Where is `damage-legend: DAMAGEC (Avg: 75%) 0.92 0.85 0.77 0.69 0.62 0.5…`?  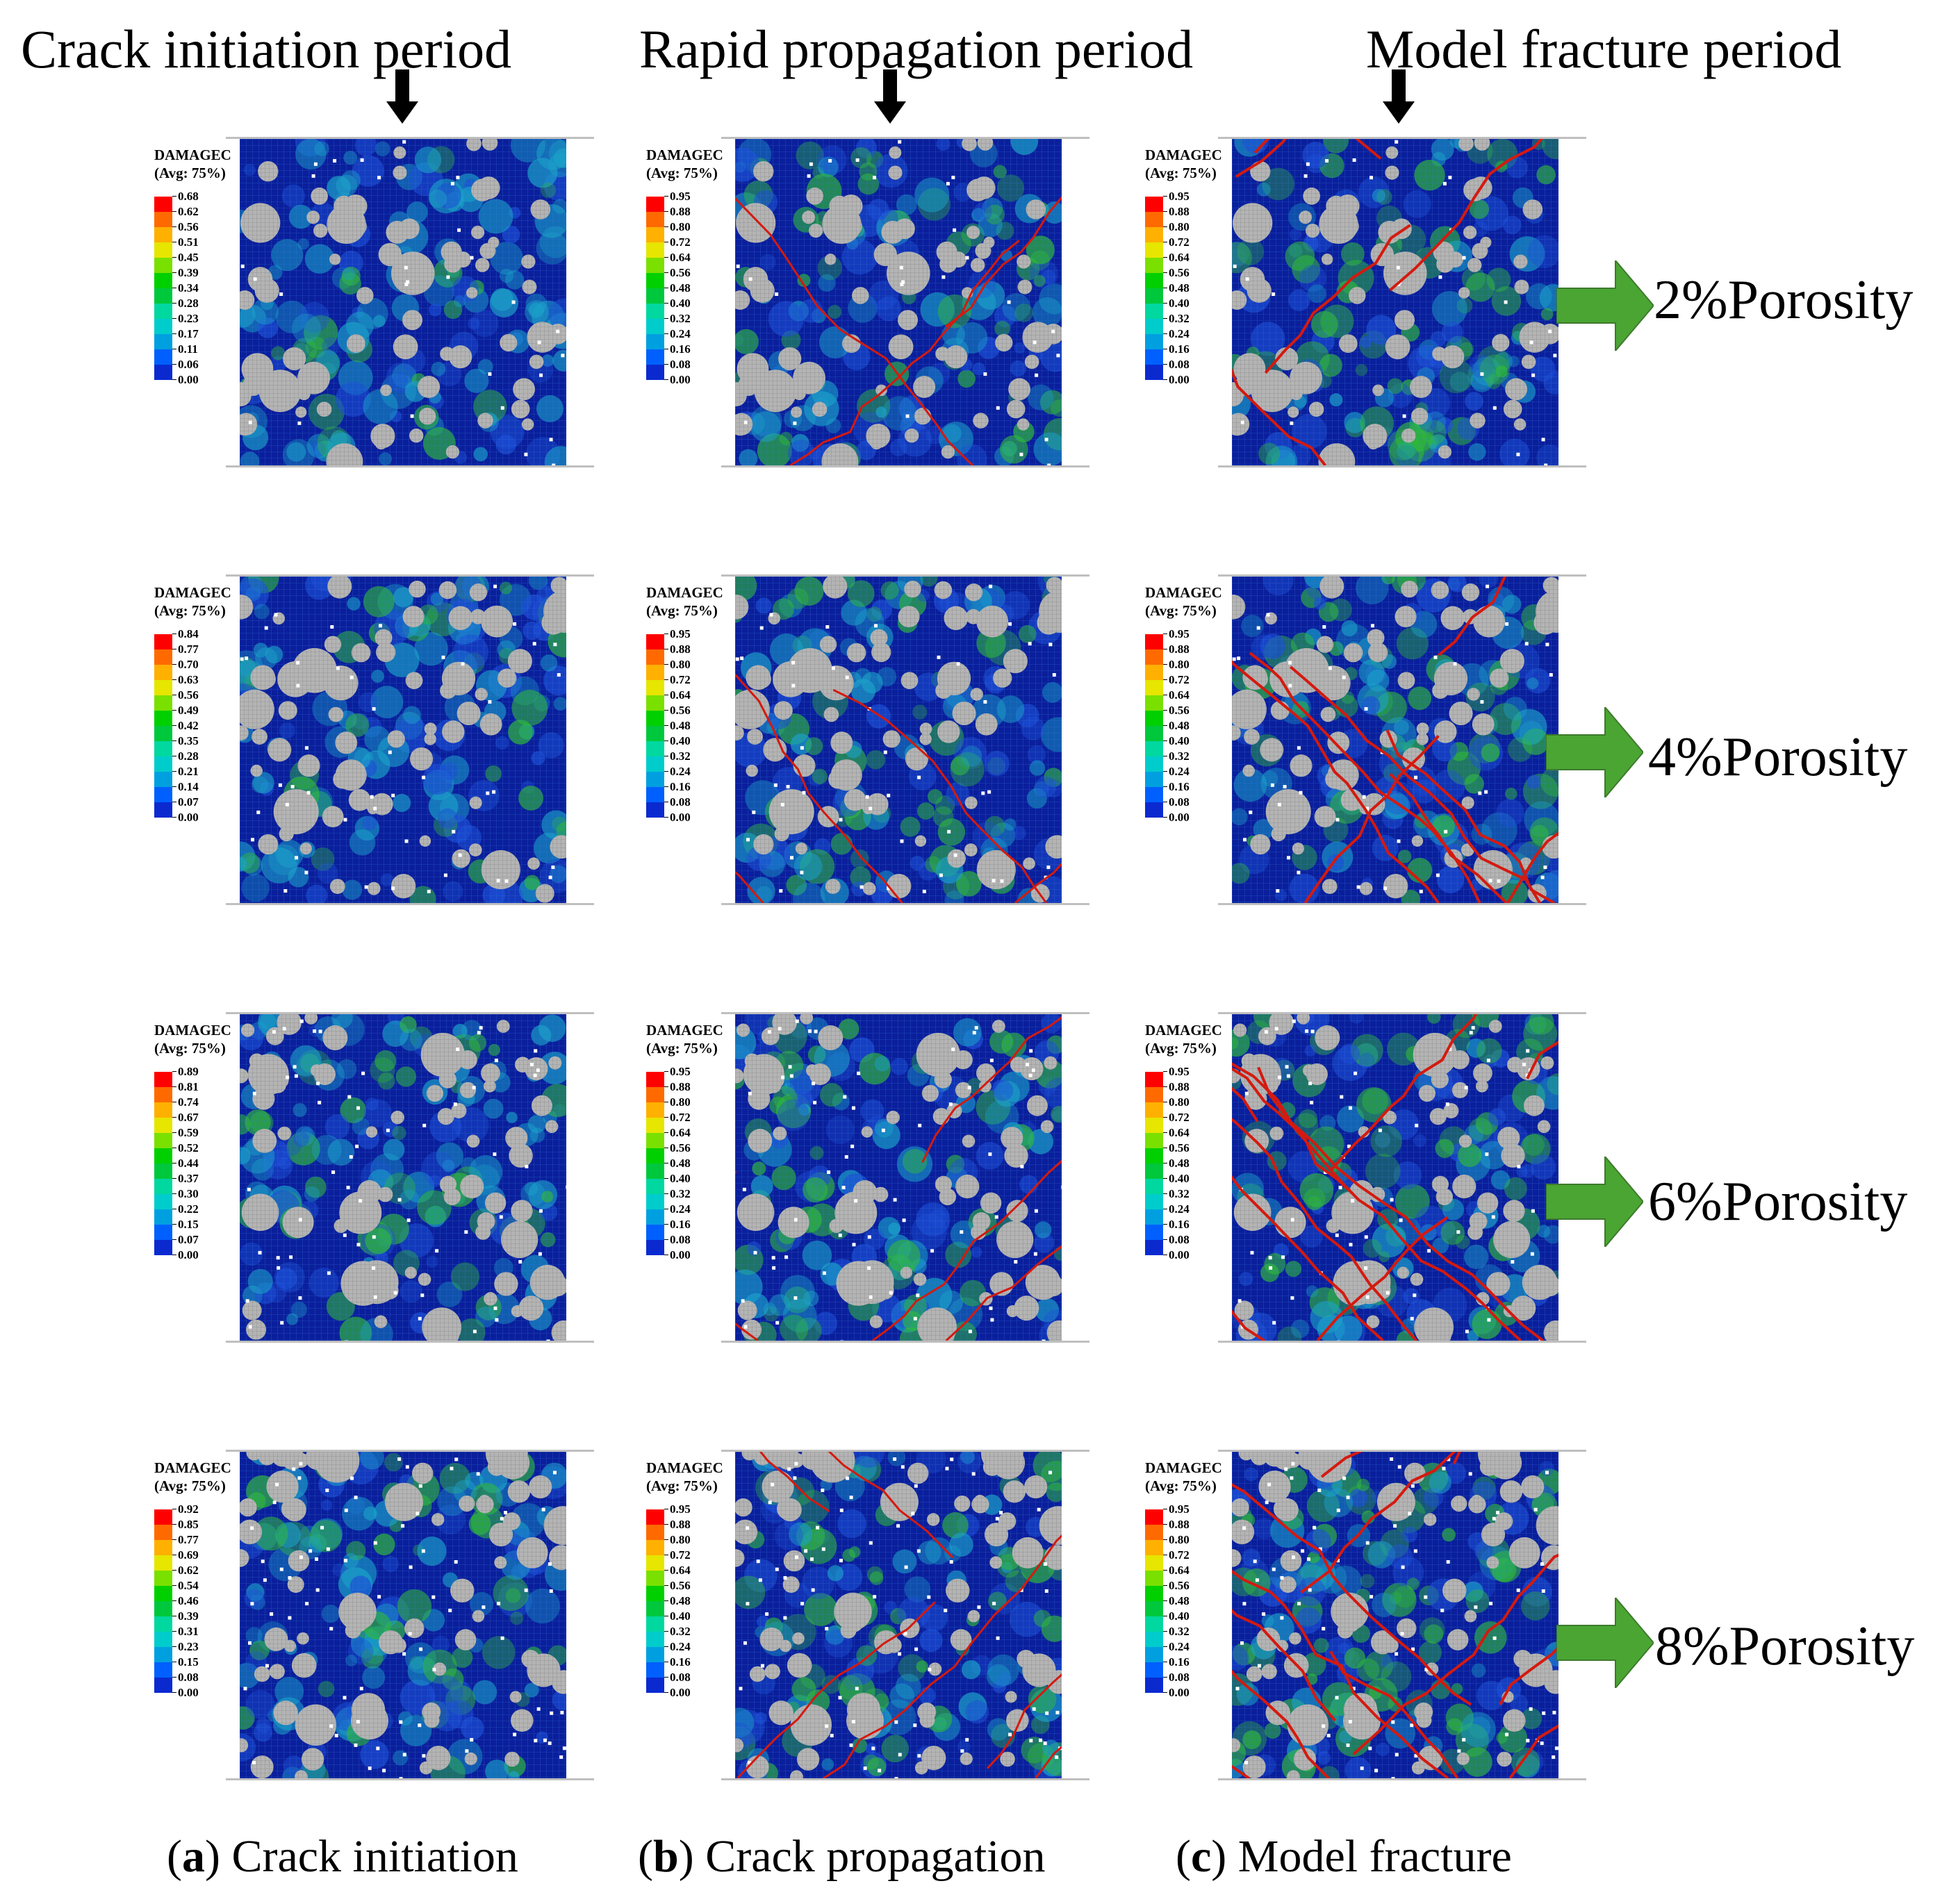
damage-legend: DAMAGEC (Avg: 75%) 0.92 0.85 0.77 0.69 0.62 0.5… is located at coordinates (192, 1579).